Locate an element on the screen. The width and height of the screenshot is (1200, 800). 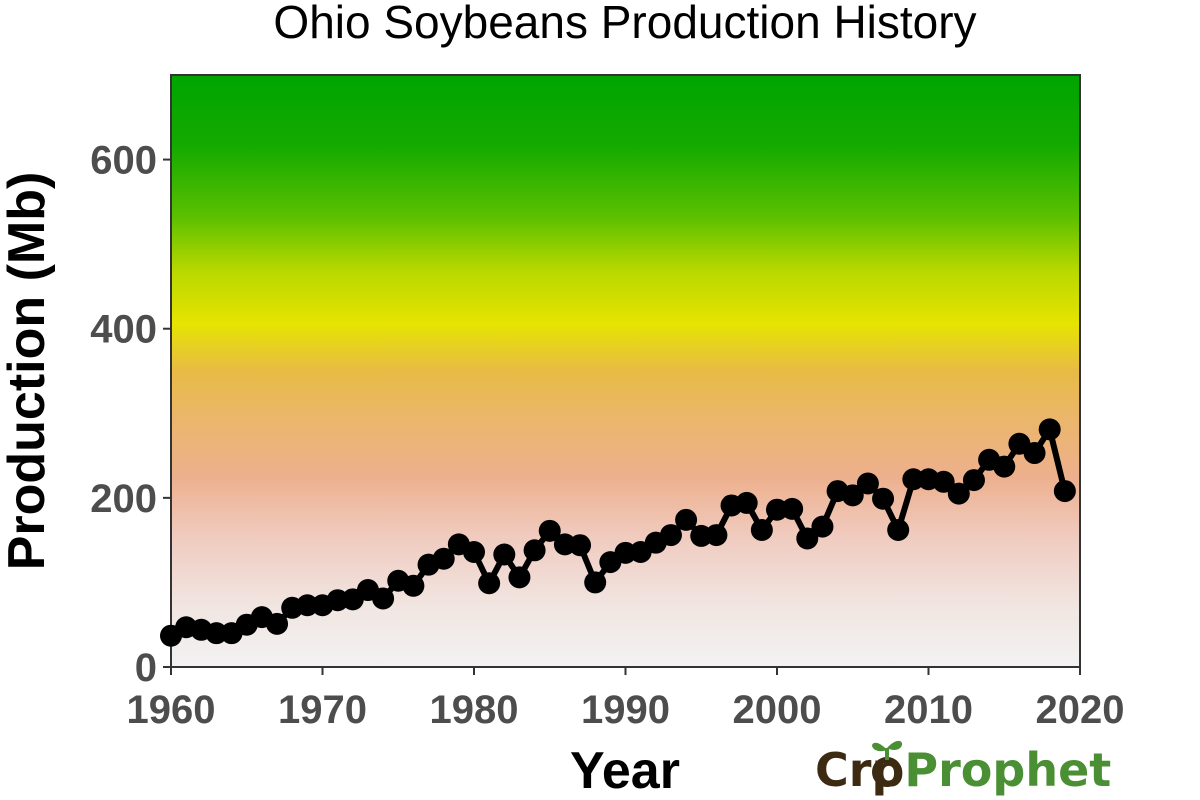
x-tick-label: 1970 is located at coordinates (322, 710).